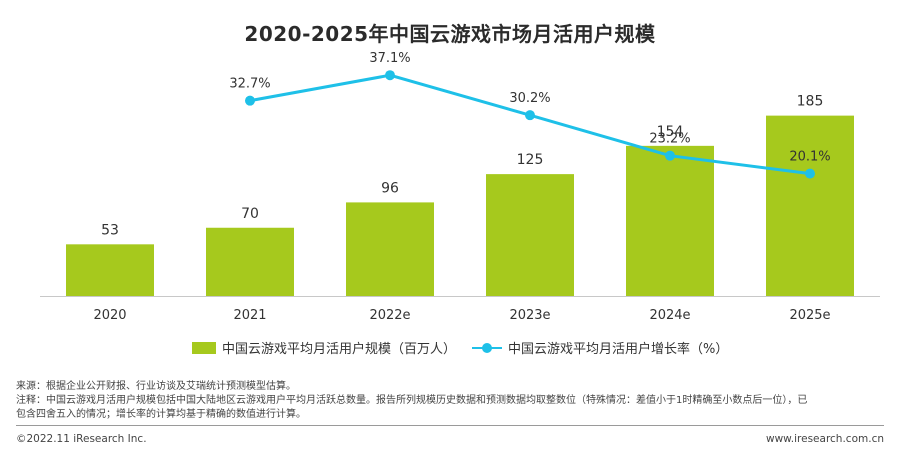  I want to click on bar-2025e, so click(810, 205).